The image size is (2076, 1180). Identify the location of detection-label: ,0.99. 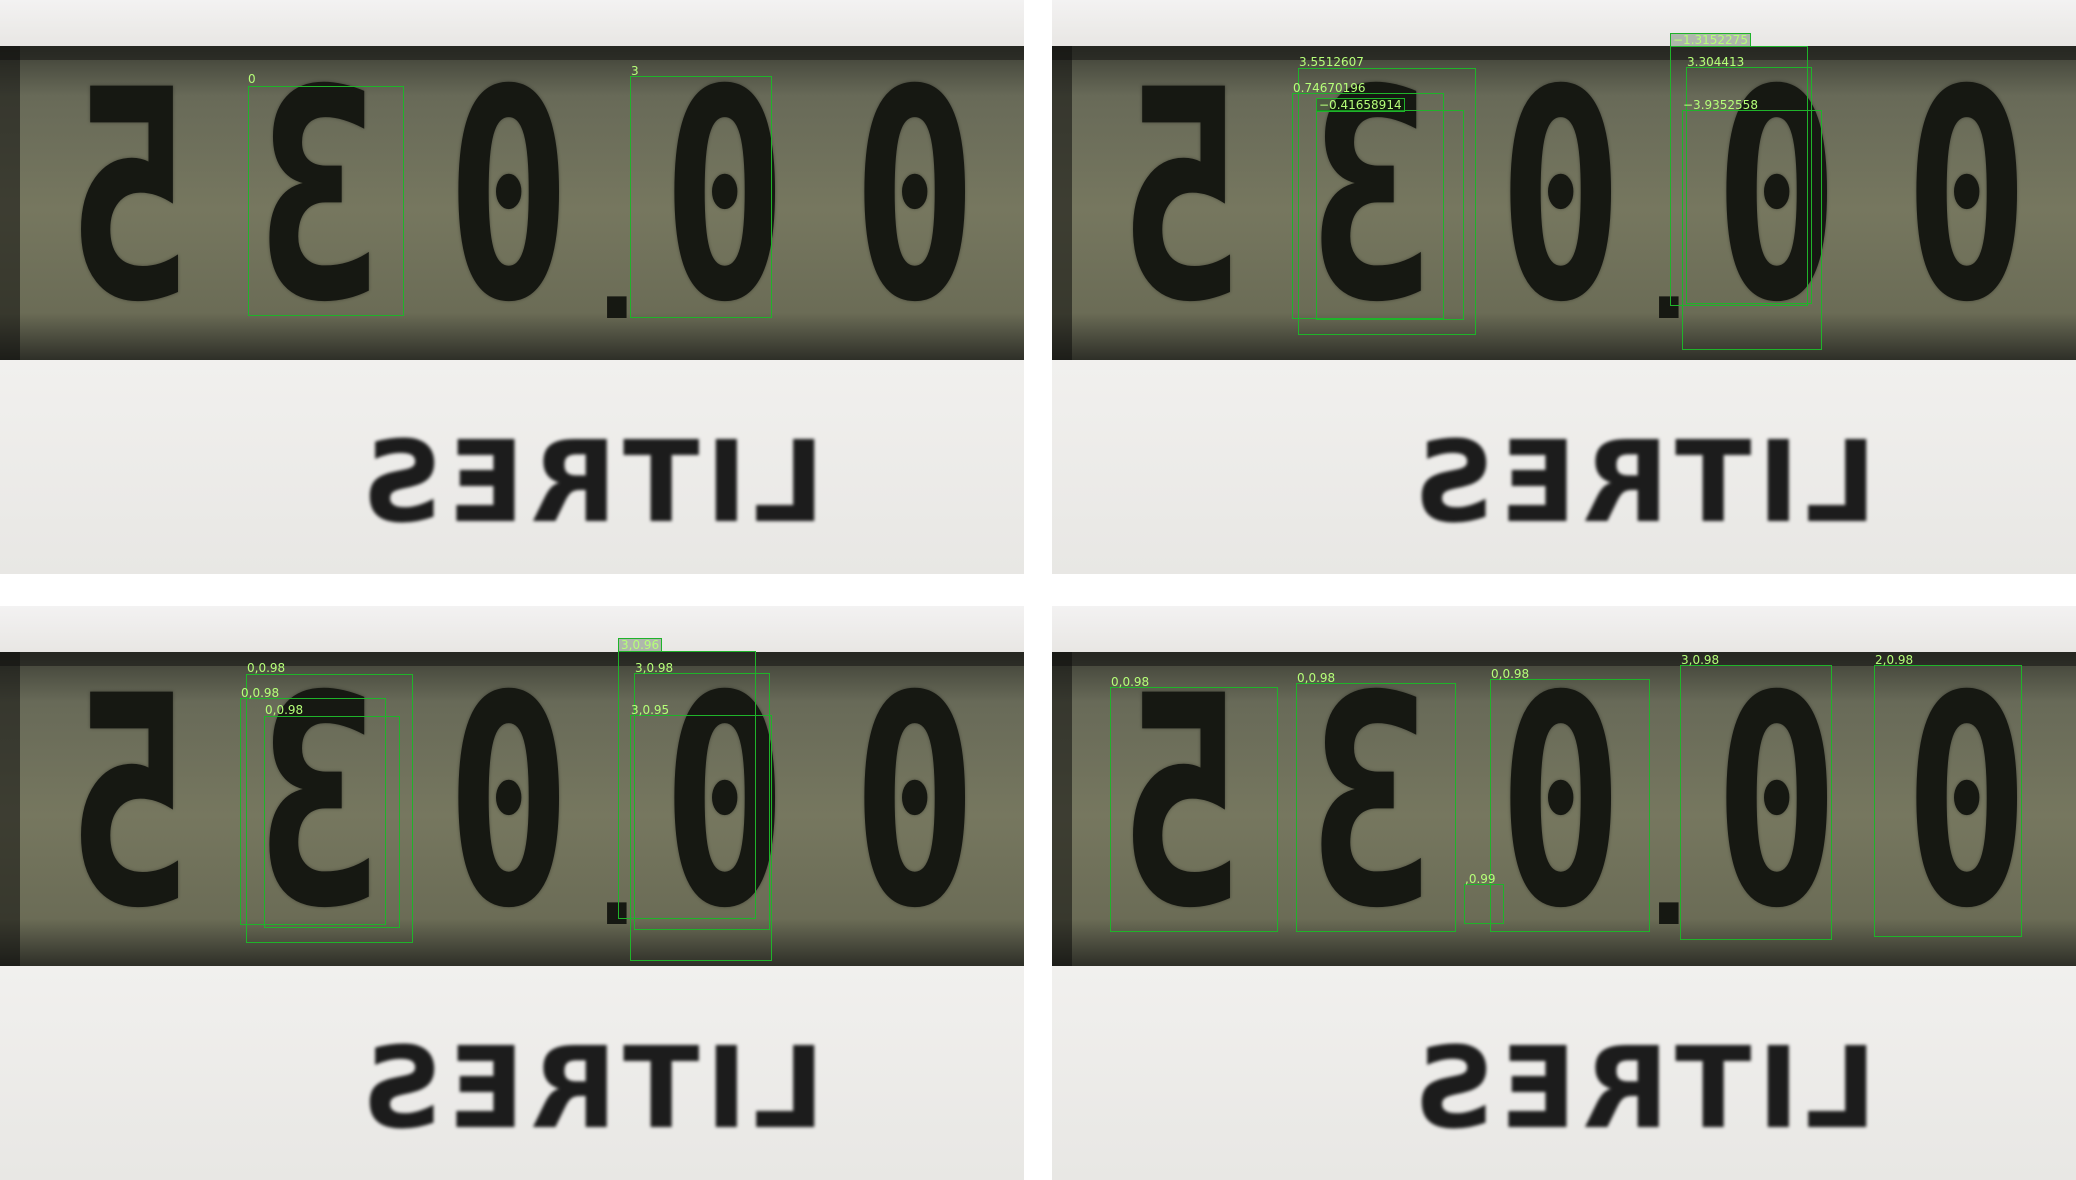
(1480, 879).